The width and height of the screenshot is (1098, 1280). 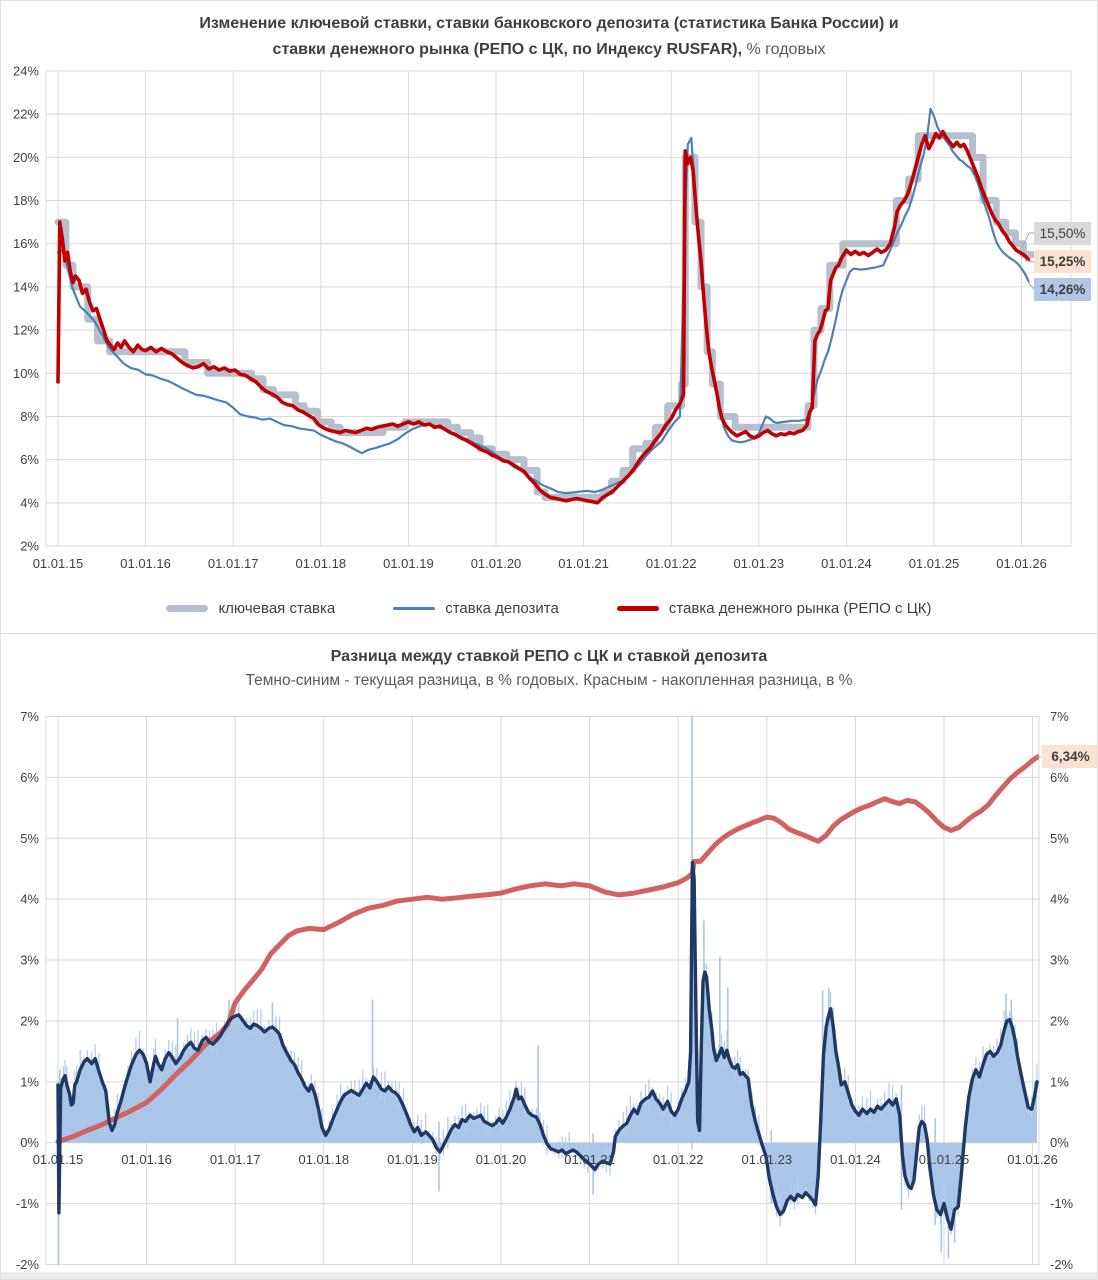 What do you see at coordinates (28, 1203) in the screenshot?
I see `y-axis-tick-label-left: -1%` at bounding box center [28, 1203].